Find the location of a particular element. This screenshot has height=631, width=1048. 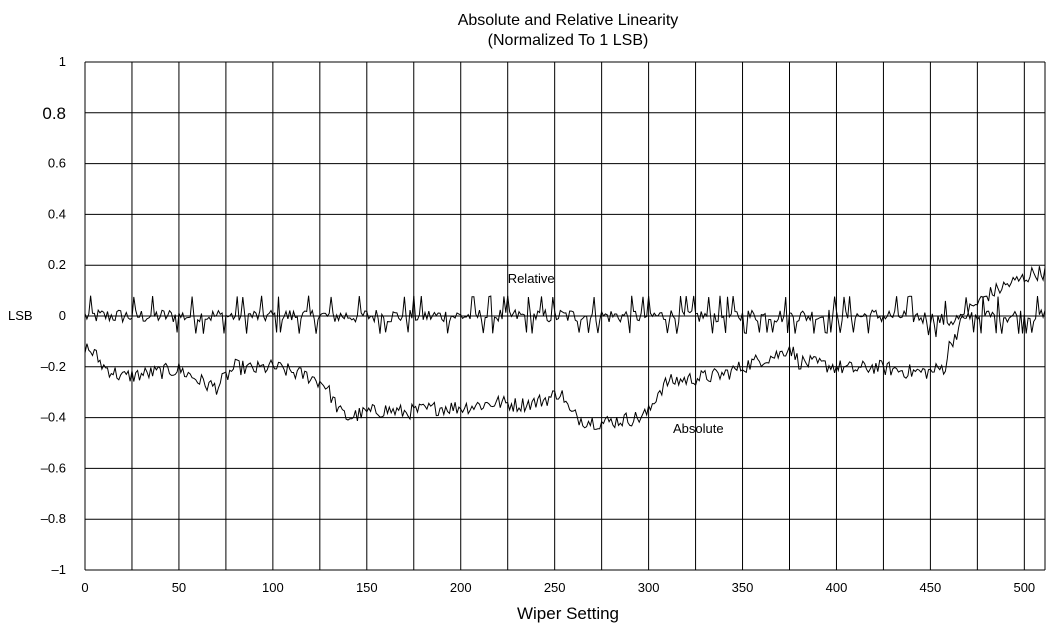

y-tick-label: 0.6 is located at coordinates (57, 163).